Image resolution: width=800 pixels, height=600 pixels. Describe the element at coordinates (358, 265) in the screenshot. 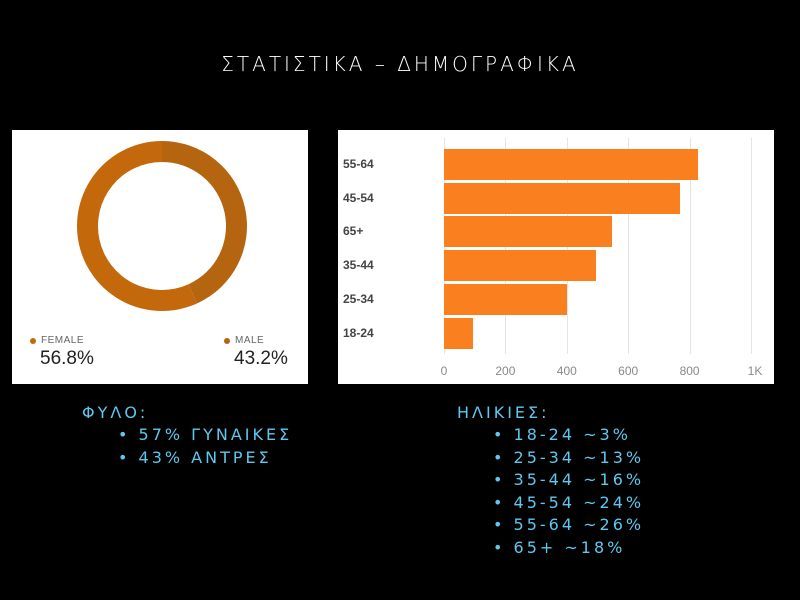

I see `category-label: 35-44` at that location.